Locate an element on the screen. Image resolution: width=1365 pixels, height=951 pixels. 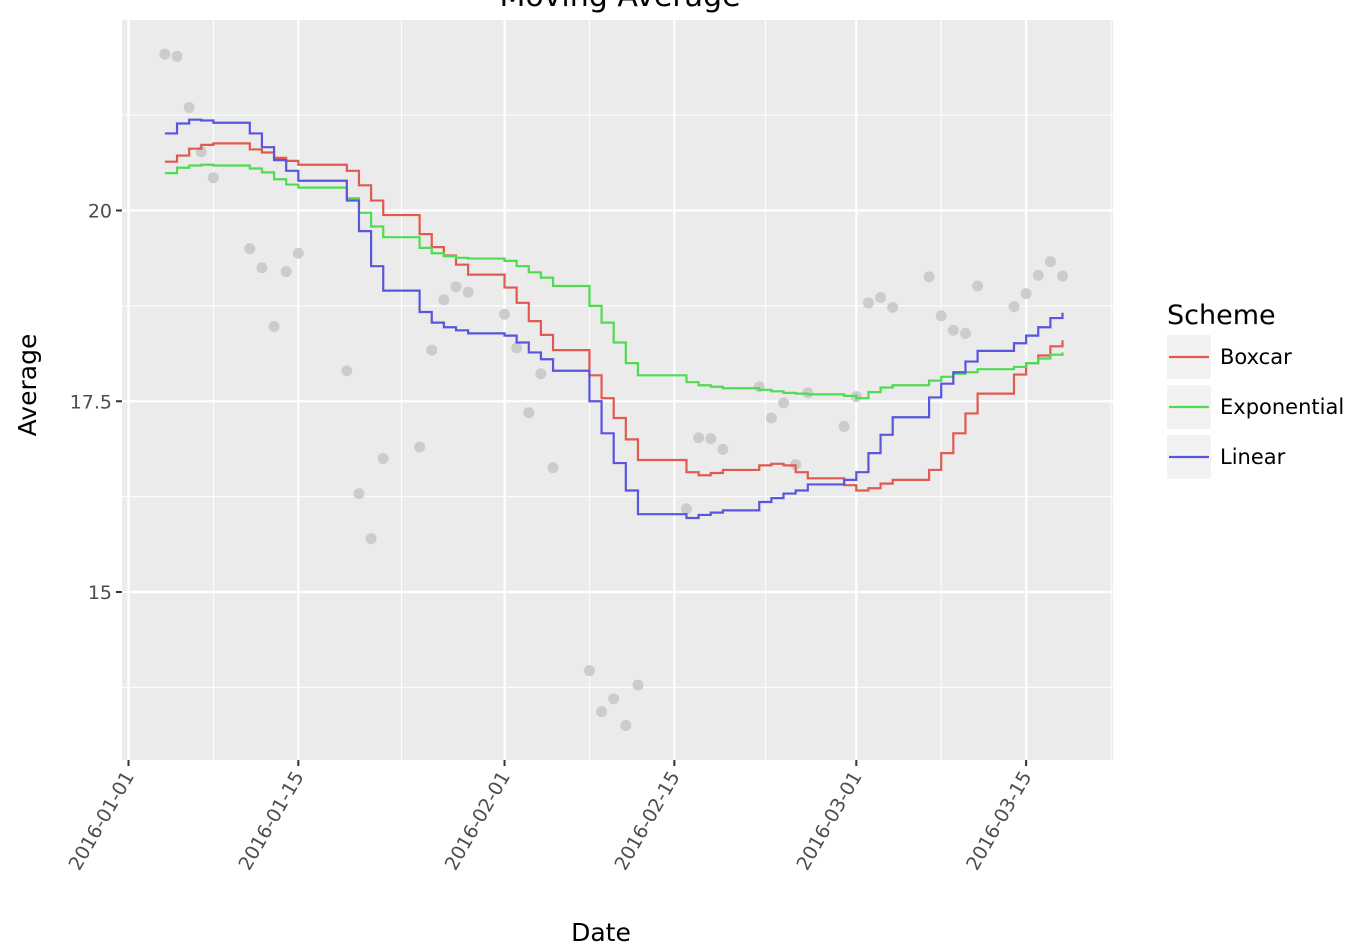
y-axis: 15 17.5 20 is located at coordinates (96, 402).